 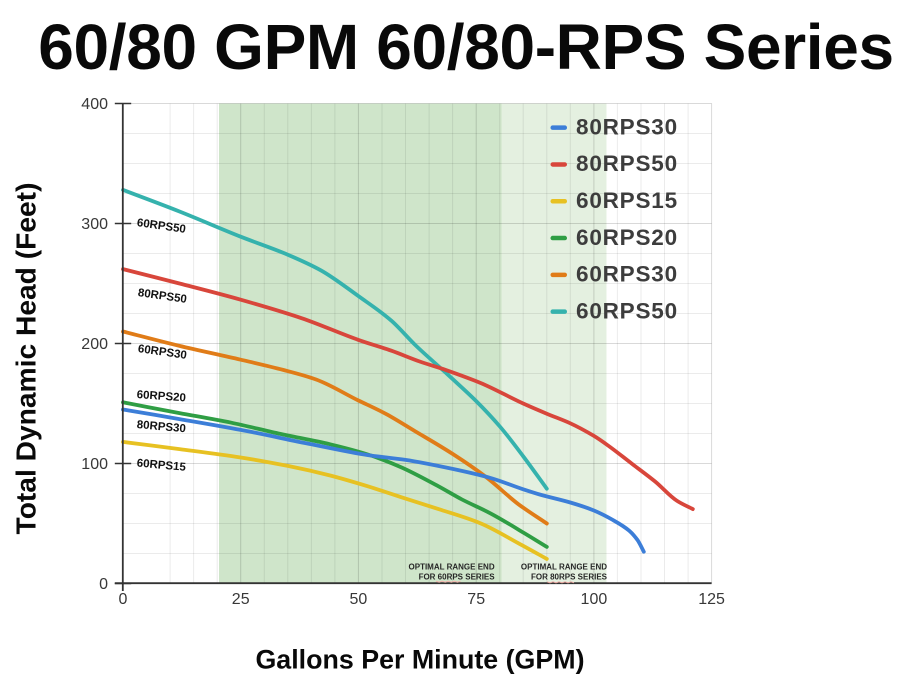 What do you see at coordinates (94, 344) in the screenshot?
I see `svg-text: 200` at bounding box center [94, 344].